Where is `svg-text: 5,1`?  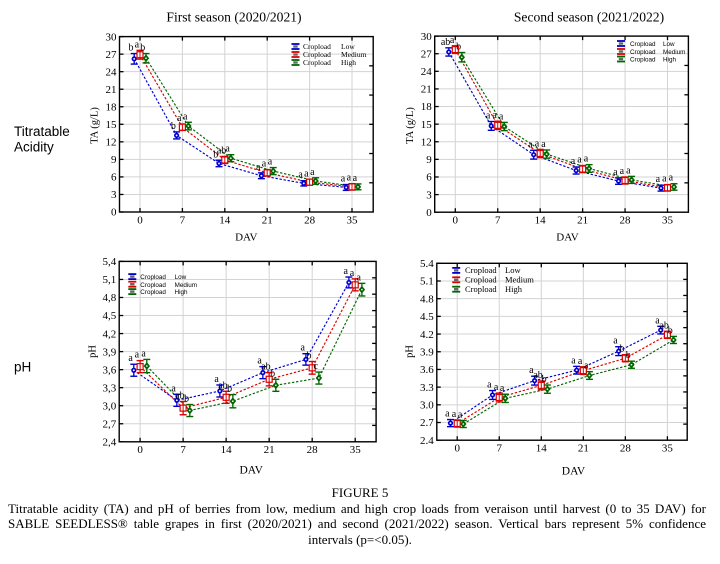 svg-text: 5,1 is located at coordinates (109, 280).